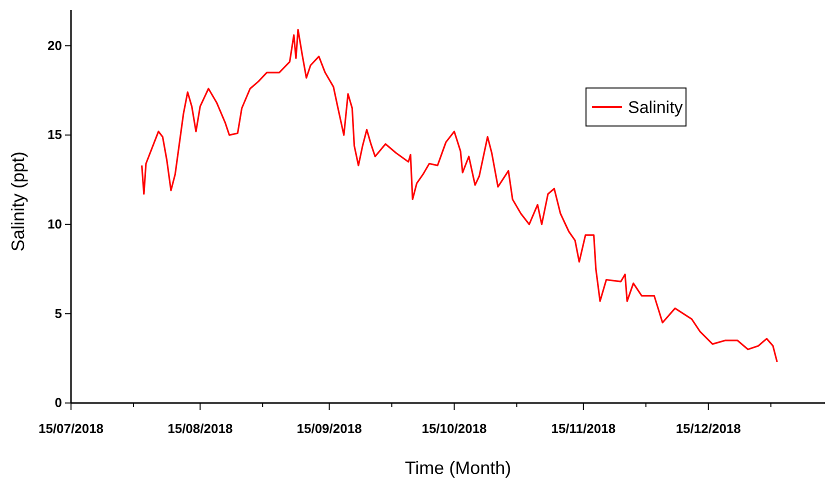  Describe the element at coordinates (708, 428) in the screenshot. I see `x-tick-label: 15/12/2018` at that location.